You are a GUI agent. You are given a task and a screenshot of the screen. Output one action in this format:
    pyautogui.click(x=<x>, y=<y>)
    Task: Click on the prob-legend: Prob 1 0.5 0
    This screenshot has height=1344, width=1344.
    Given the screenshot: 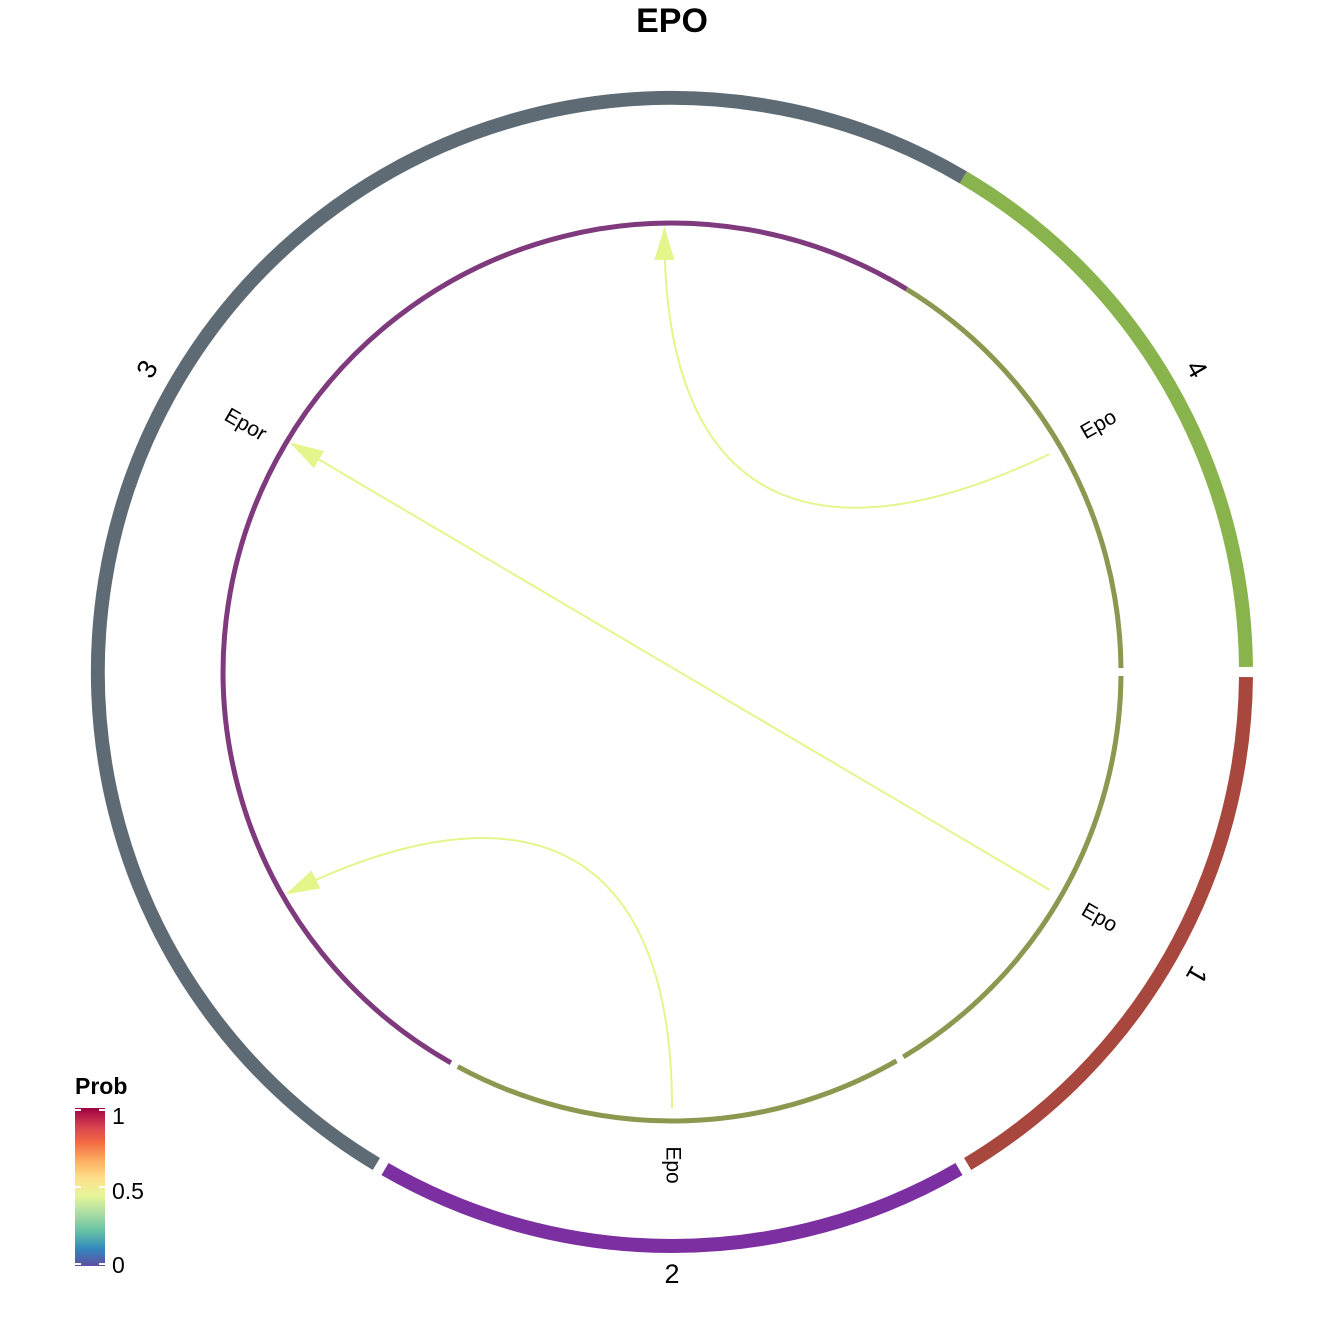 What is the action you would take?
    pyautogui.click(x=109, y=1175)
    